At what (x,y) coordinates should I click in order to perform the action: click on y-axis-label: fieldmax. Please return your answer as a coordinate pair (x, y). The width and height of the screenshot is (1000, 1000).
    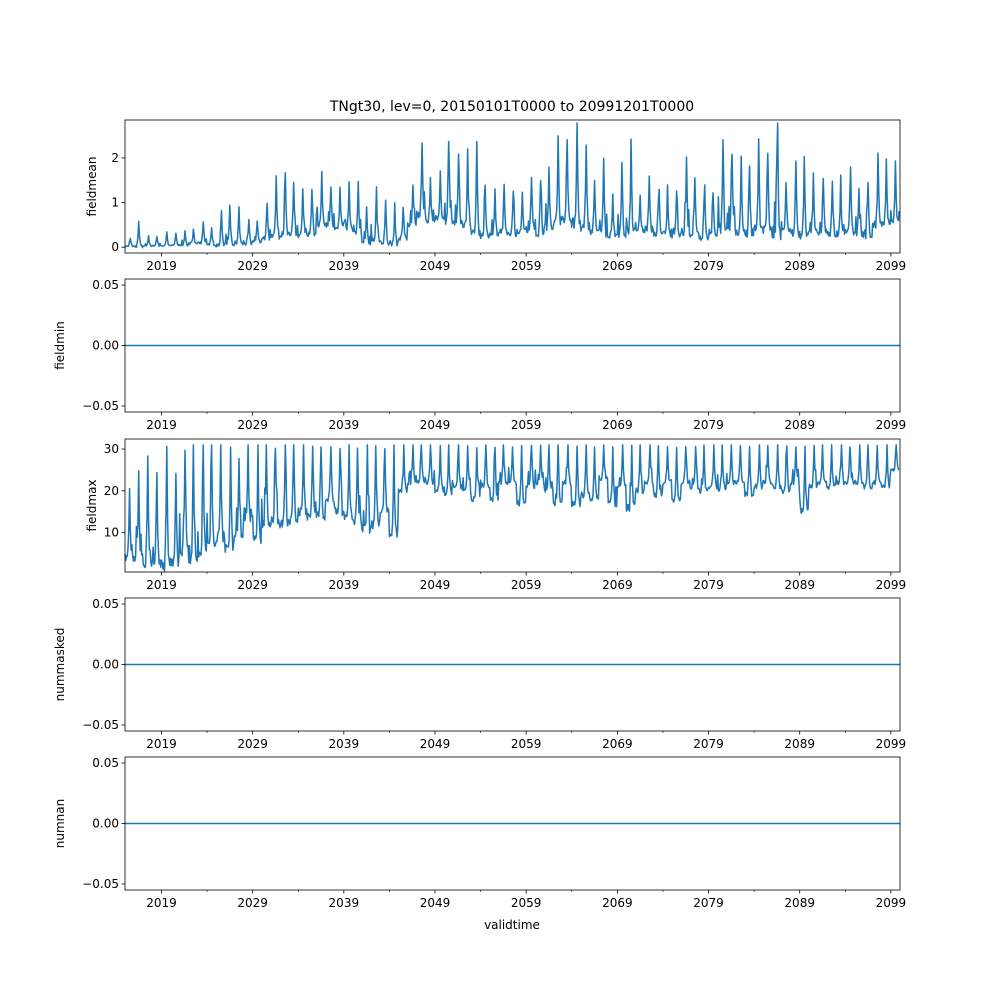
    Looking at the image, I should click on (92, 505).